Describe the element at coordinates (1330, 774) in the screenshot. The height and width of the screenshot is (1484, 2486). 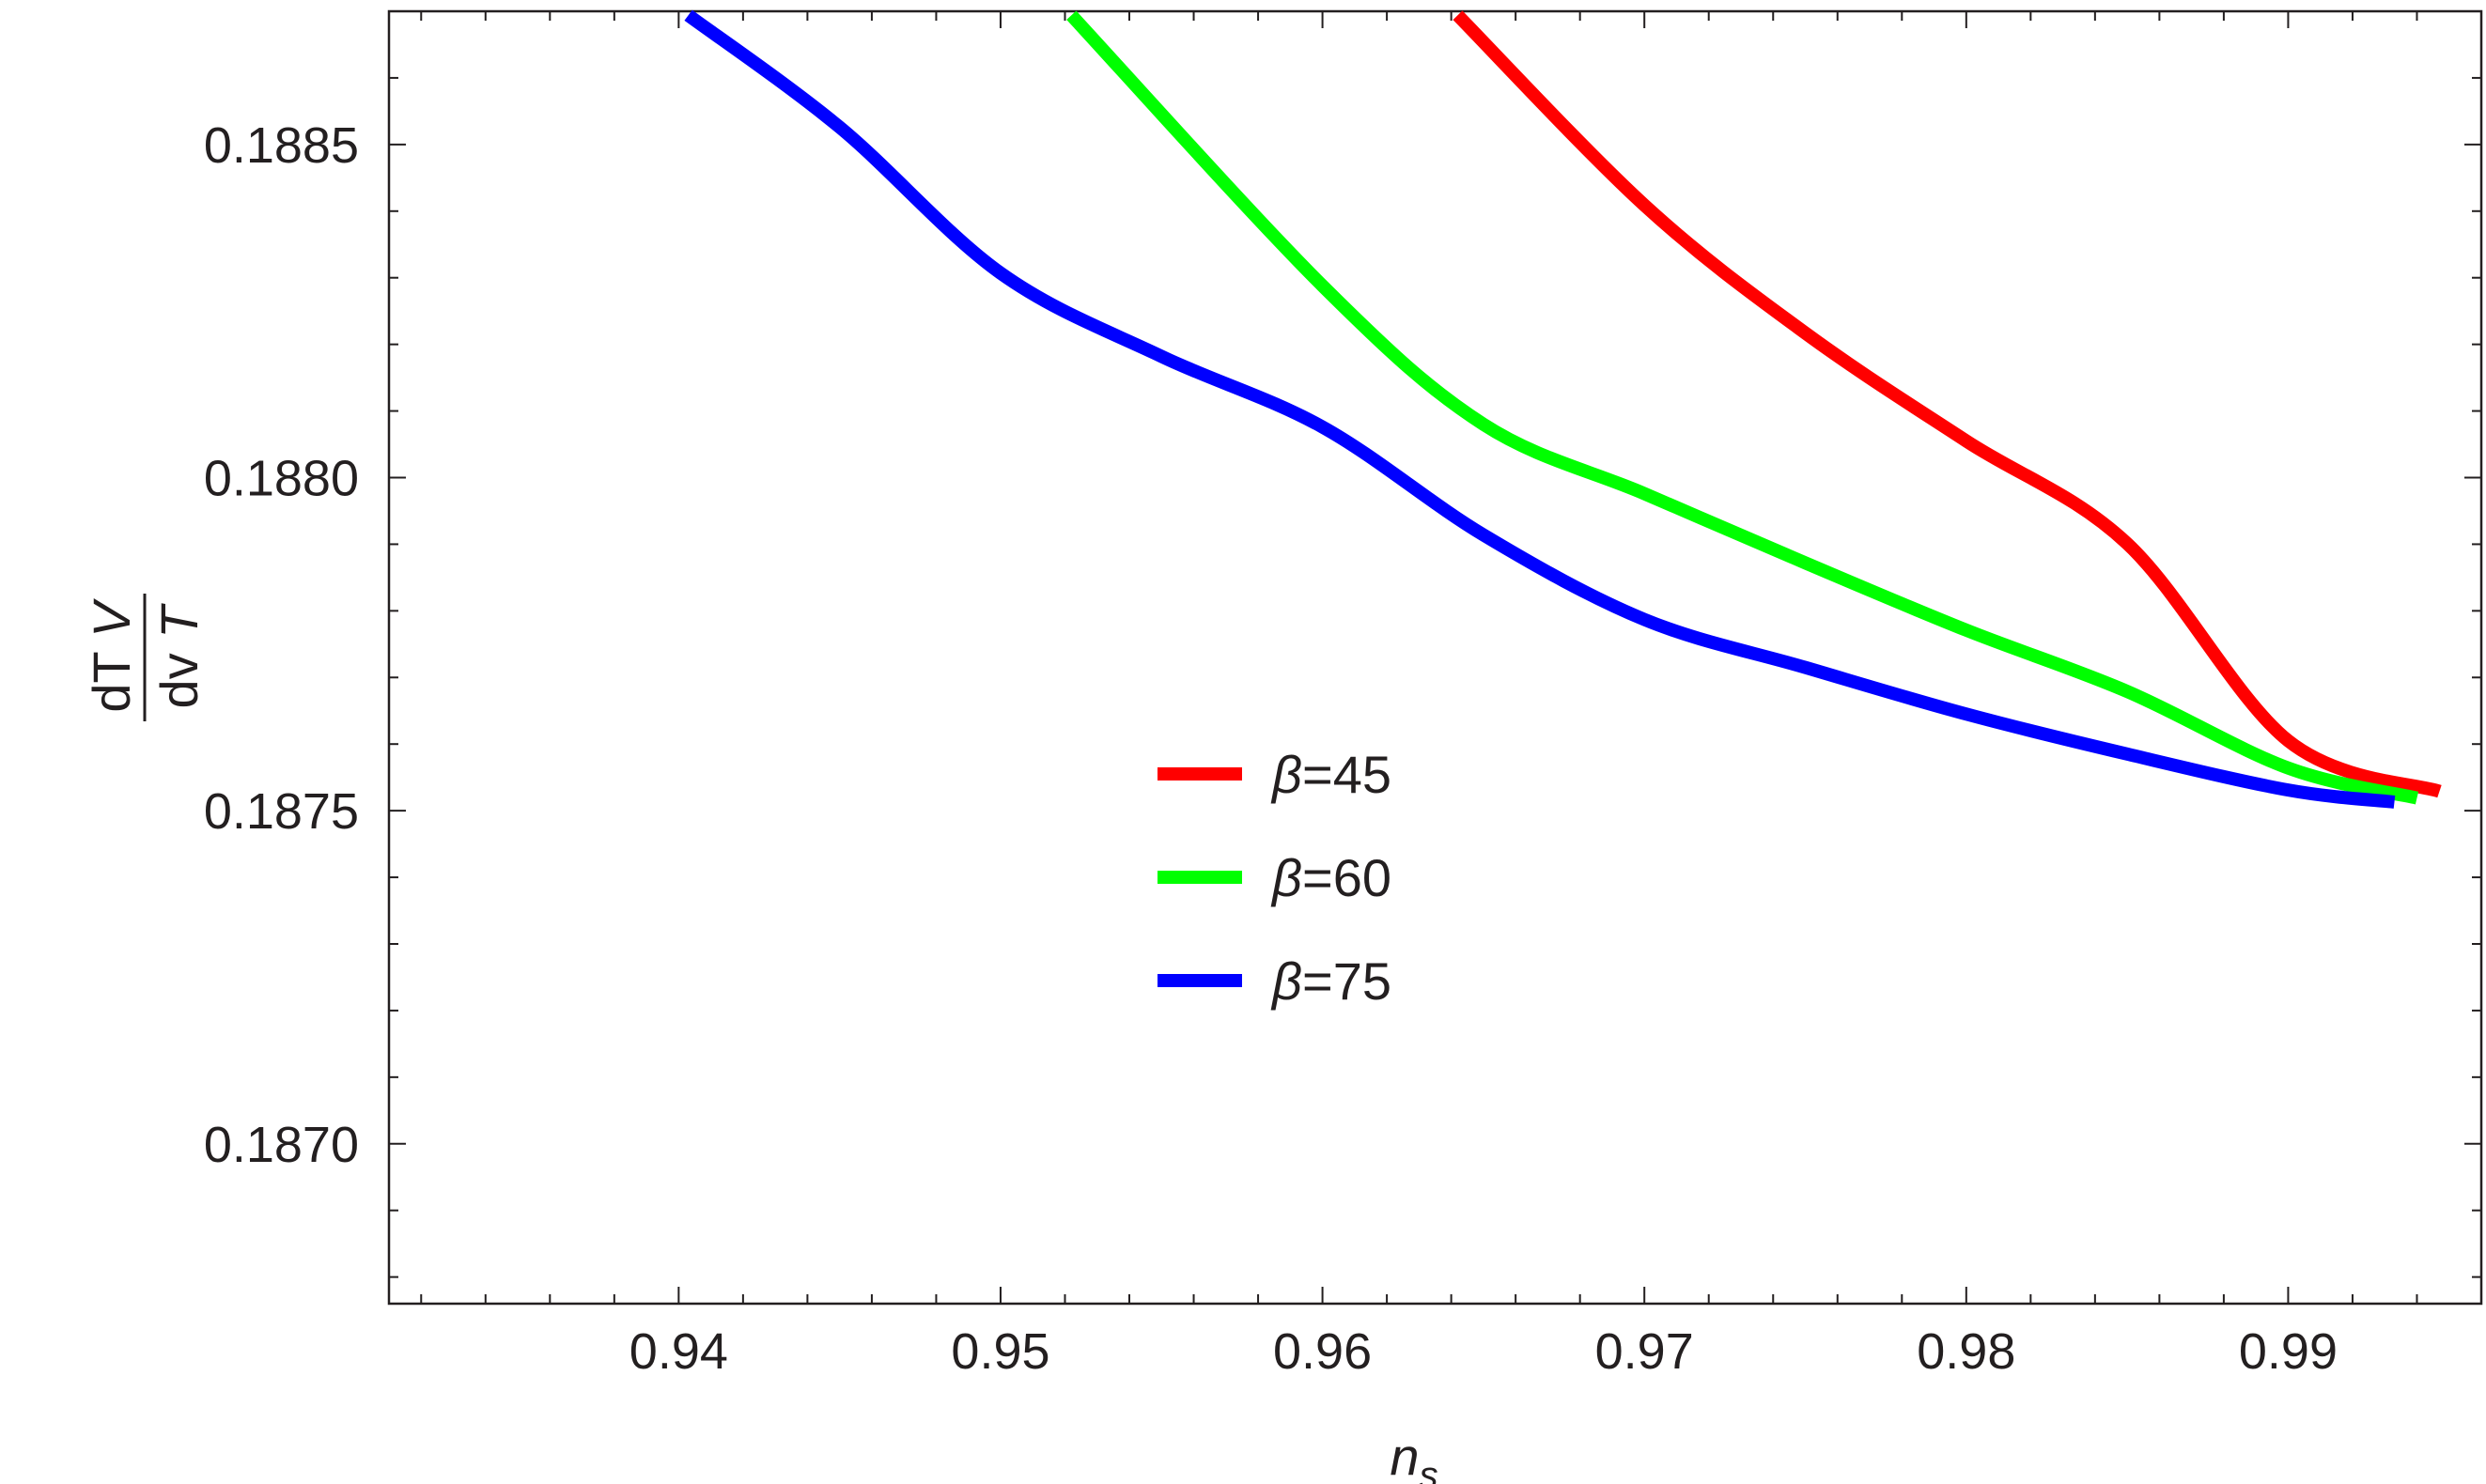
I see `legend-label-1: β=45` at that location.